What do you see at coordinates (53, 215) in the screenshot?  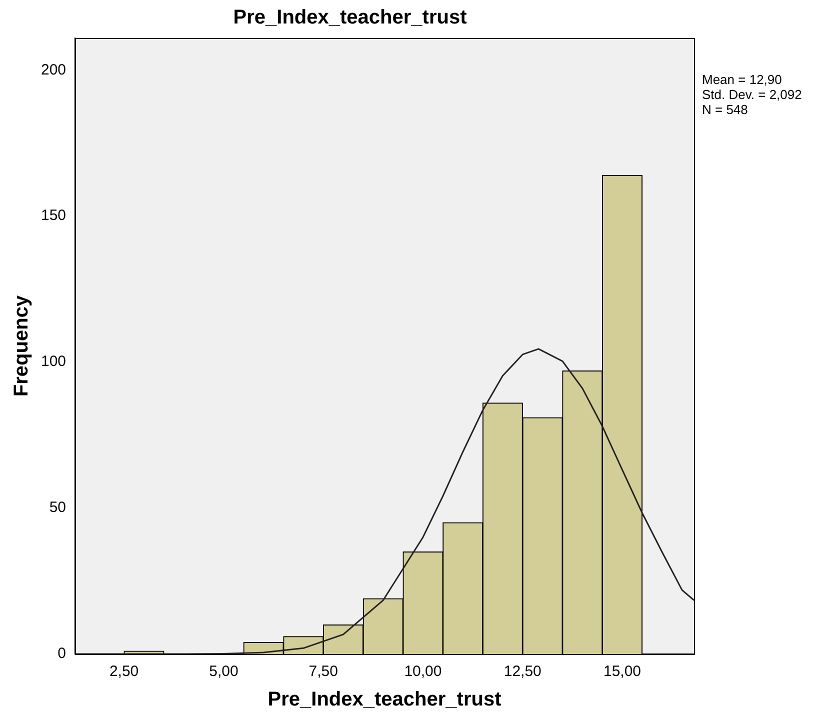 I see `y-tick-label: 150` at bounding box center [53, 215].